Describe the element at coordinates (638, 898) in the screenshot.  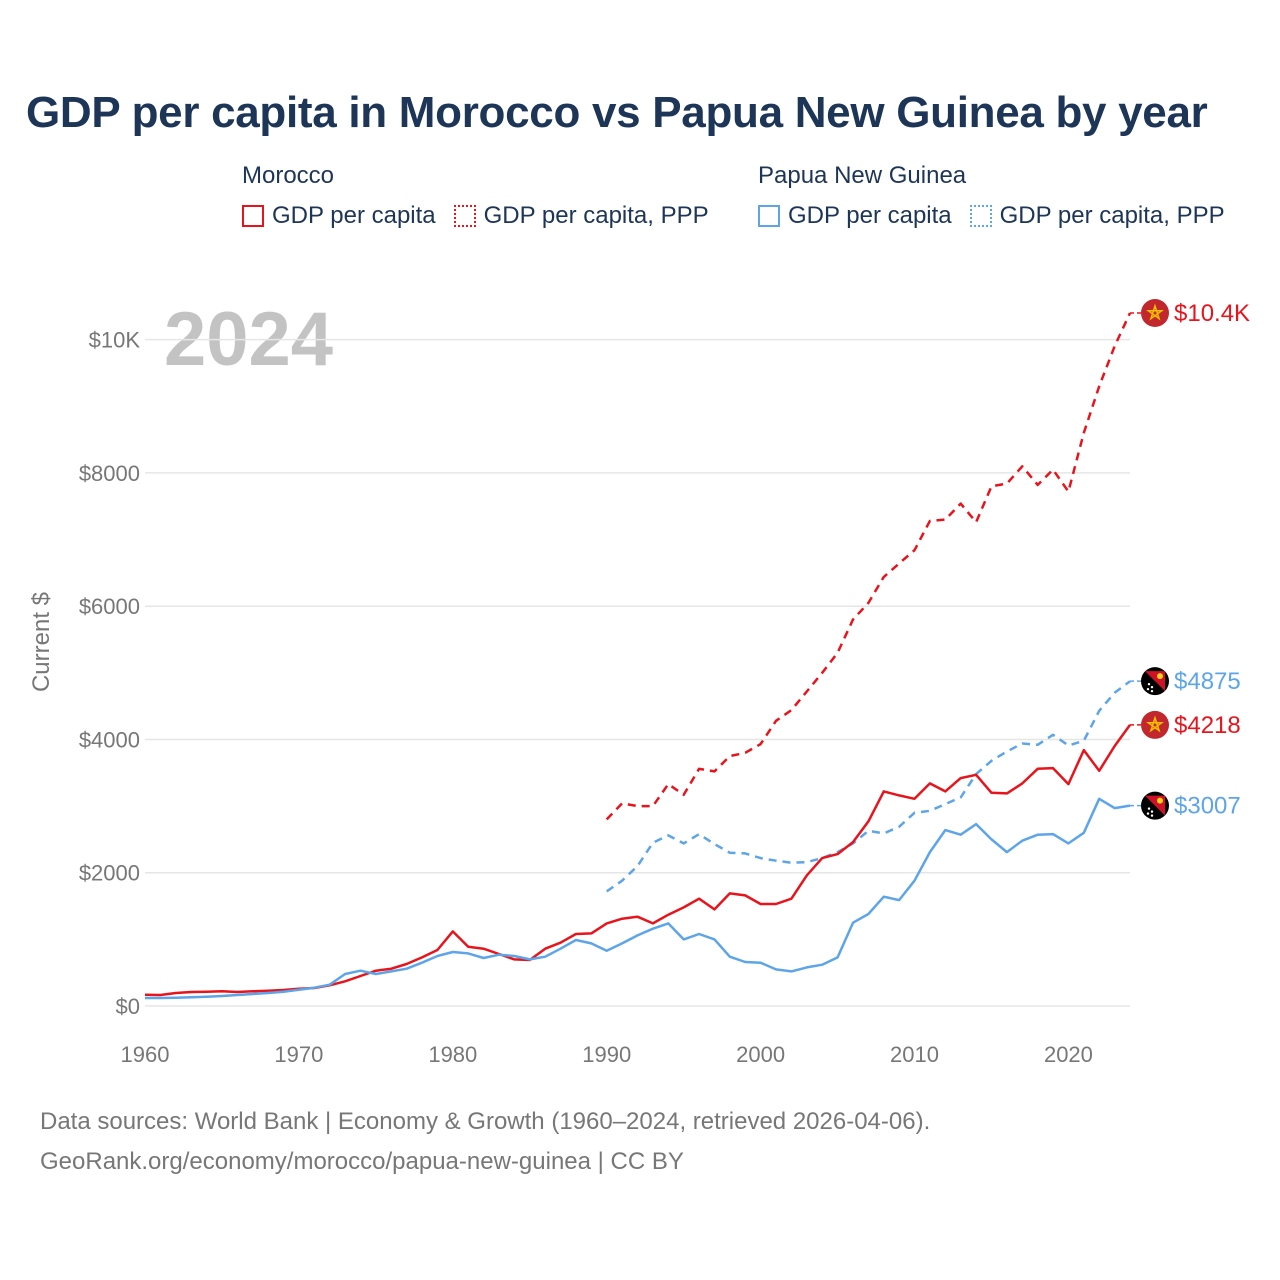
I see `series-line-png-solid` at that location.